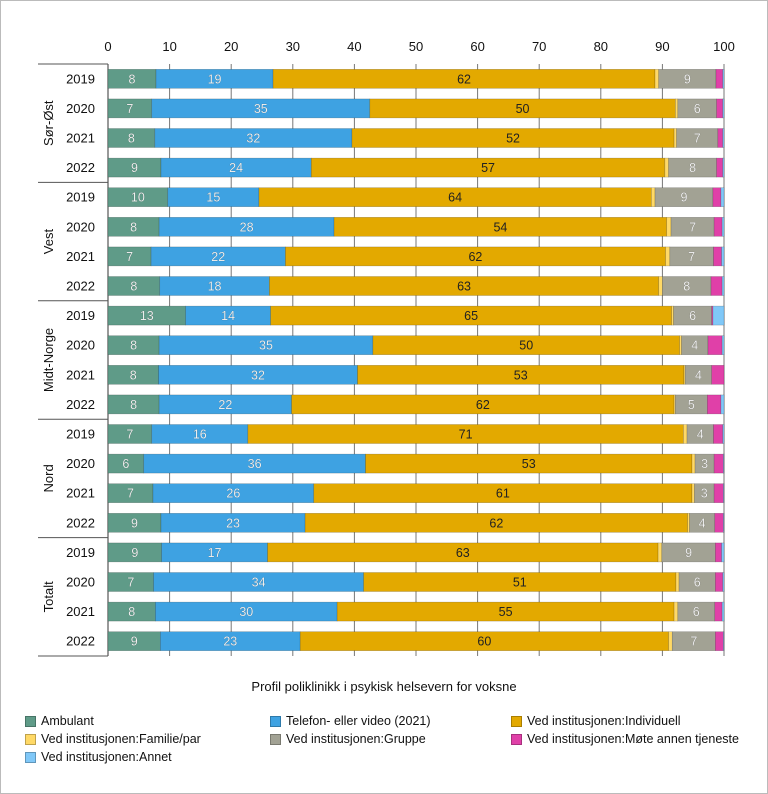 This screenshot has height=794, width=768. What do you see at coordinates (696, 612) in the screenshot?
I see `data-label: 6` at bounding box center [696, 612].